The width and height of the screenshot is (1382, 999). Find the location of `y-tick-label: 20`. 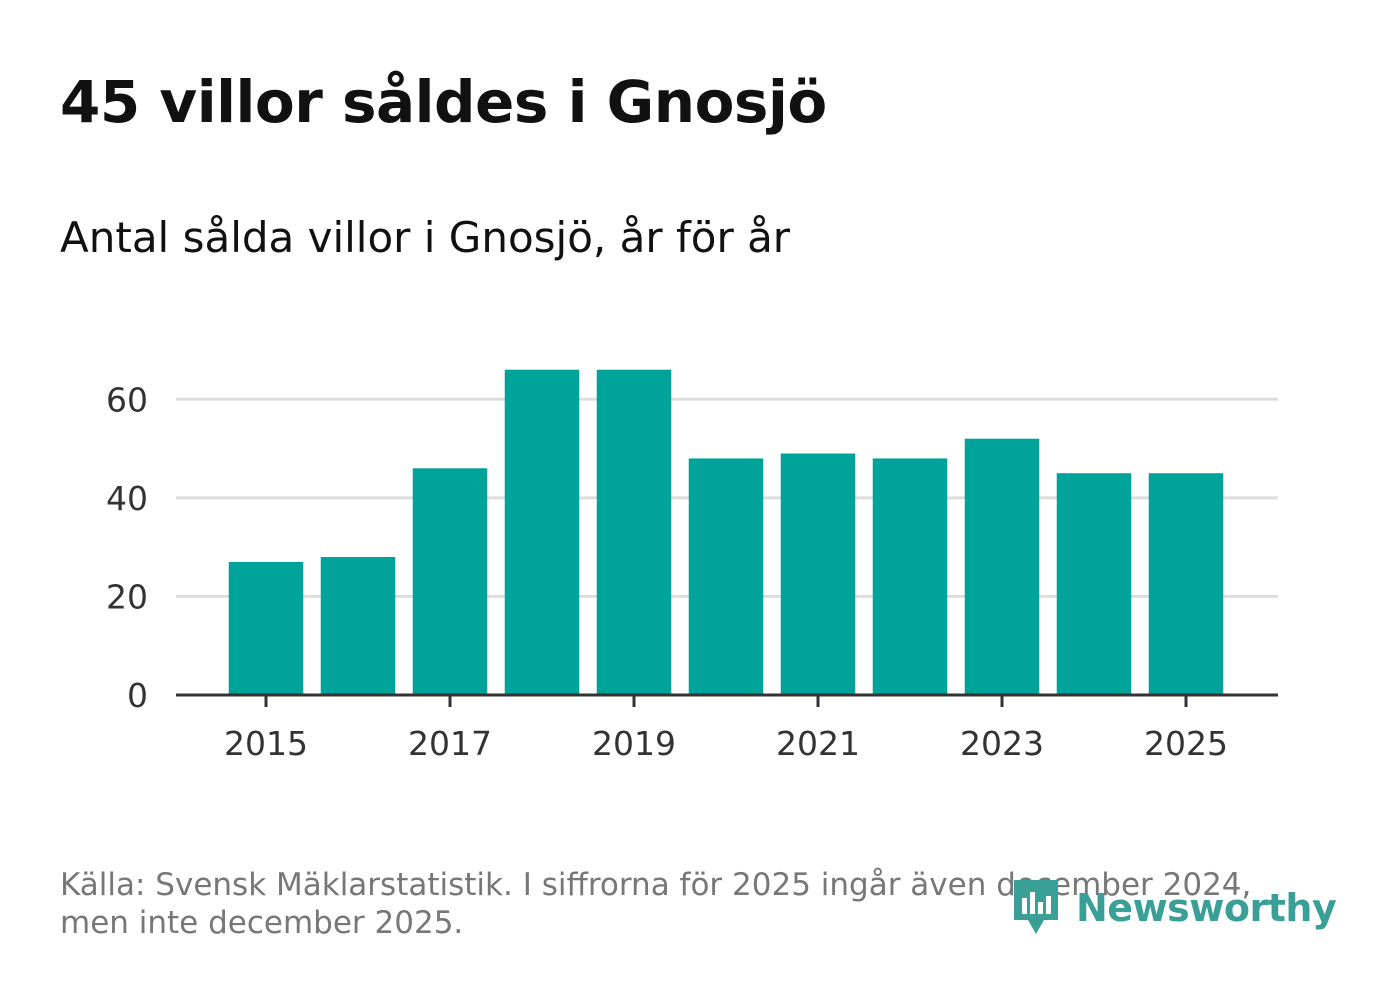

y-tick-label: 20 is located at coordinates (127, 596).